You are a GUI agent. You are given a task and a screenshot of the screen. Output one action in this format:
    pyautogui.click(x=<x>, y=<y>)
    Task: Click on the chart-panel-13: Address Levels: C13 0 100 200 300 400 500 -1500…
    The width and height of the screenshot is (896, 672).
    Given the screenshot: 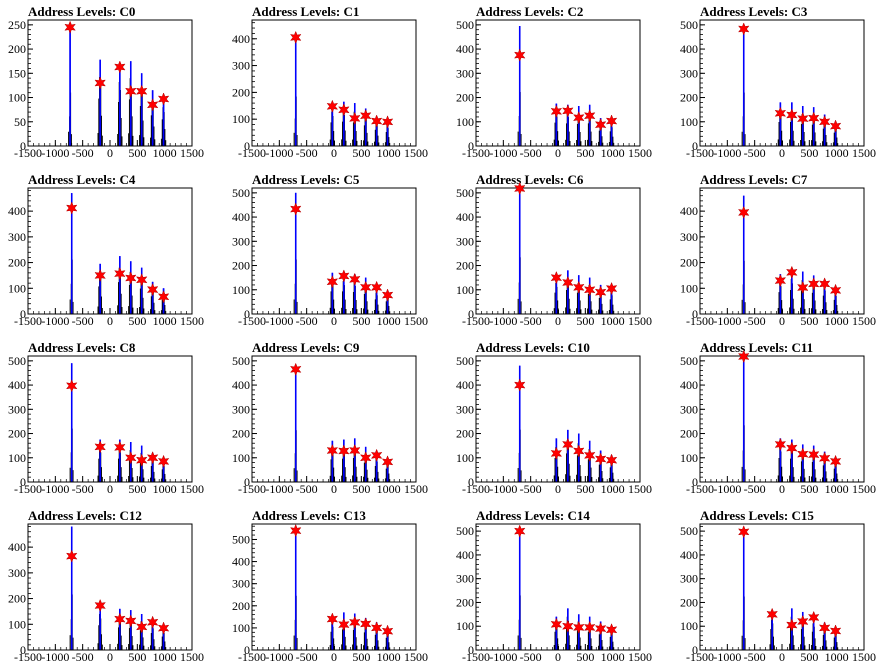 What is the action you would take?
    pyautogui.click(x=336, y=588)
    